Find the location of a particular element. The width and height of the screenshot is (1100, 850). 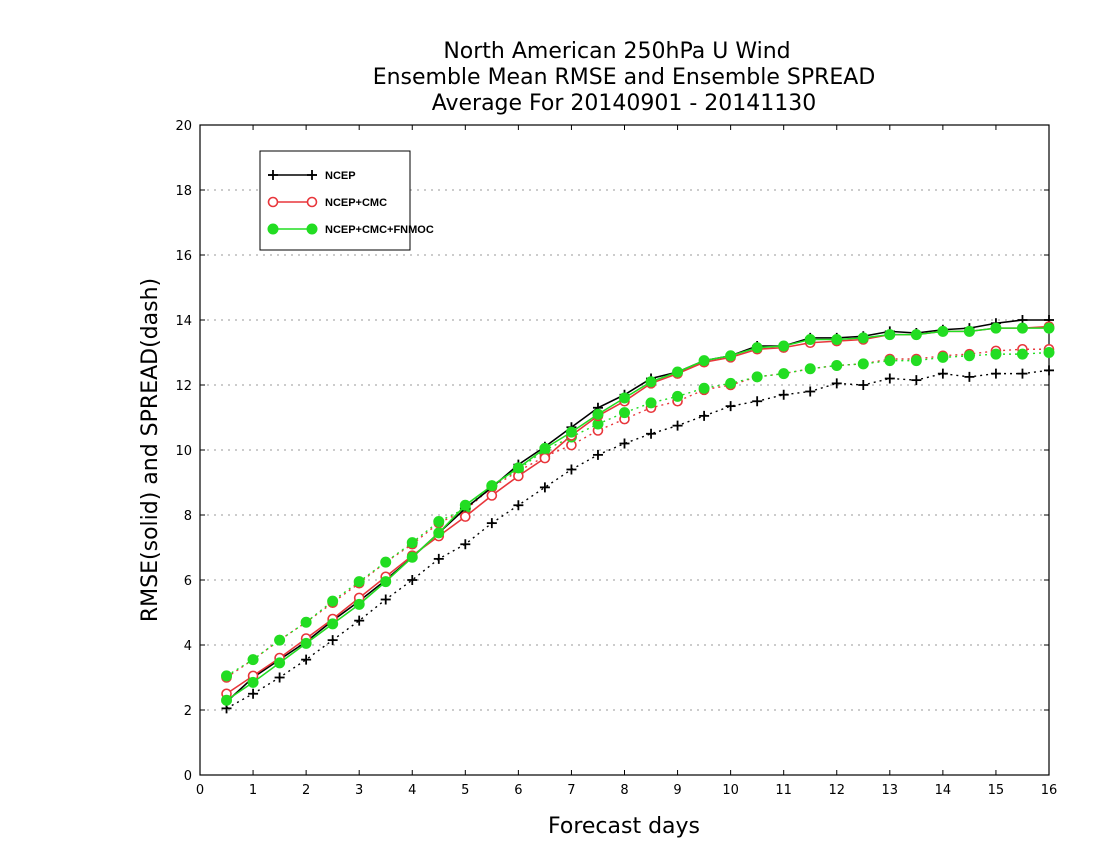

y-tick-label: 2 is located at coordinates (188, 711).